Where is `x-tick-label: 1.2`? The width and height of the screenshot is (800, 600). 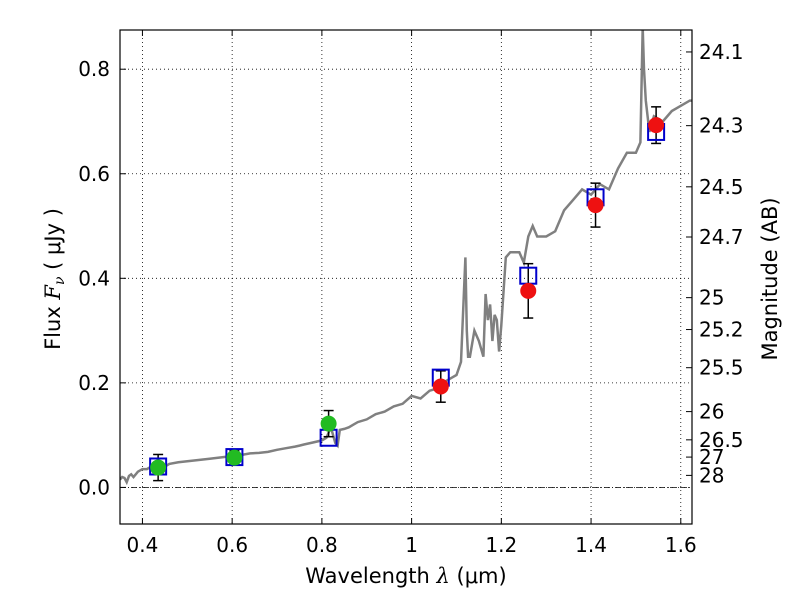 x-tick-label: 1.2 is located at coordinates (501, 545).